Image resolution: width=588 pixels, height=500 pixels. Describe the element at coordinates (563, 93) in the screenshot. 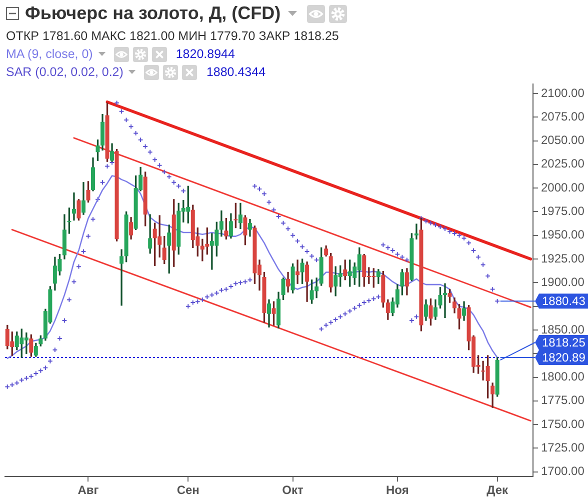

I see `y-tick-label: 2100.00` at that location.